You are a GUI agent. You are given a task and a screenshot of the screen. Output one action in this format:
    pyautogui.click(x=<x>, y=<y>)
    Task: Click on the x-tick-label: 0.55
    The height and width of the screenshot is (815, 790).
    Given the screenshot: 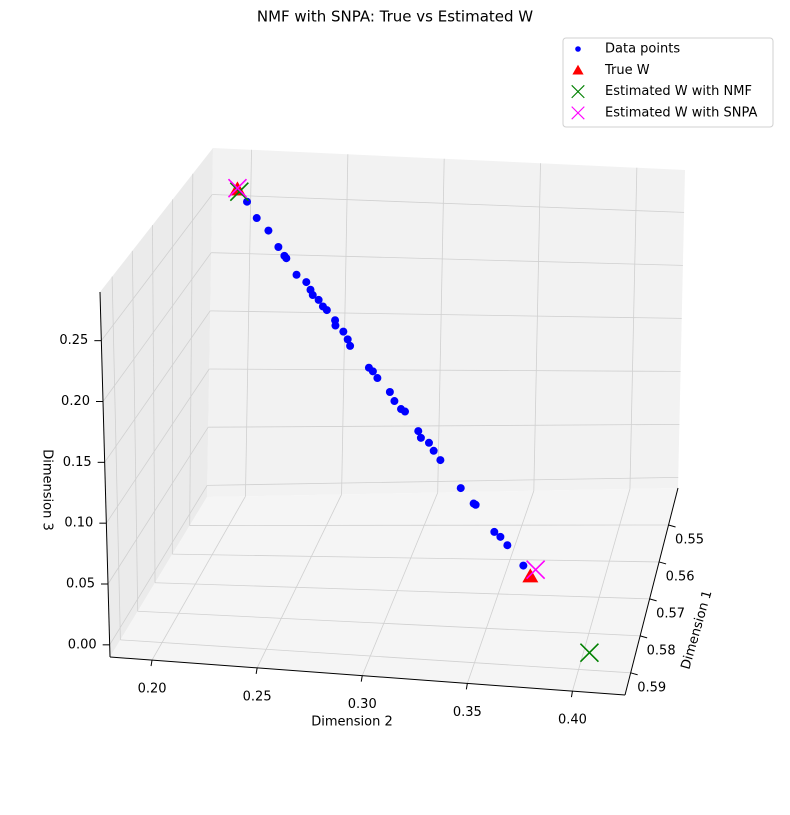 What is the action you would take?
    pyautogui.click(x=689, y=539)
    